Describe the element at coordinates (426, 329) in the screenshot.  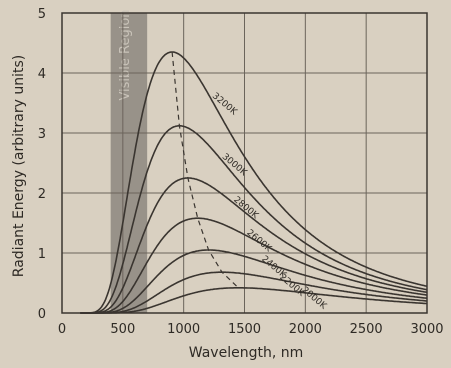
I see `x-tick-label: 3000` at that location.